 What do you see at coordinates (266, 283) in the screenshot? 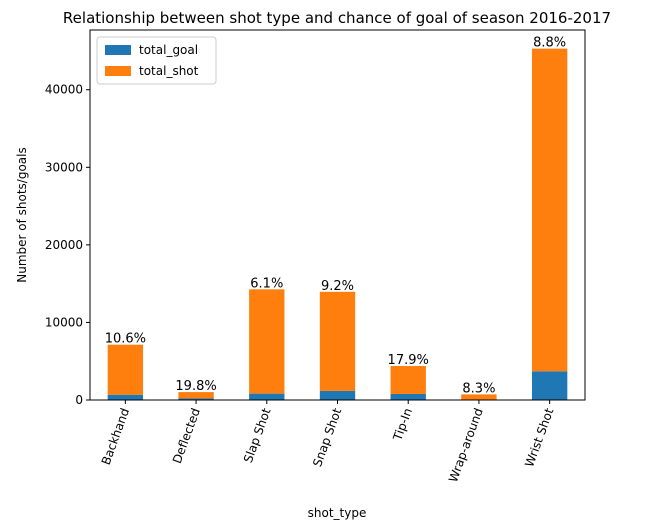
I see `bar-annotation-slap-shot: 6.1%` at bounding box center [266, 283].